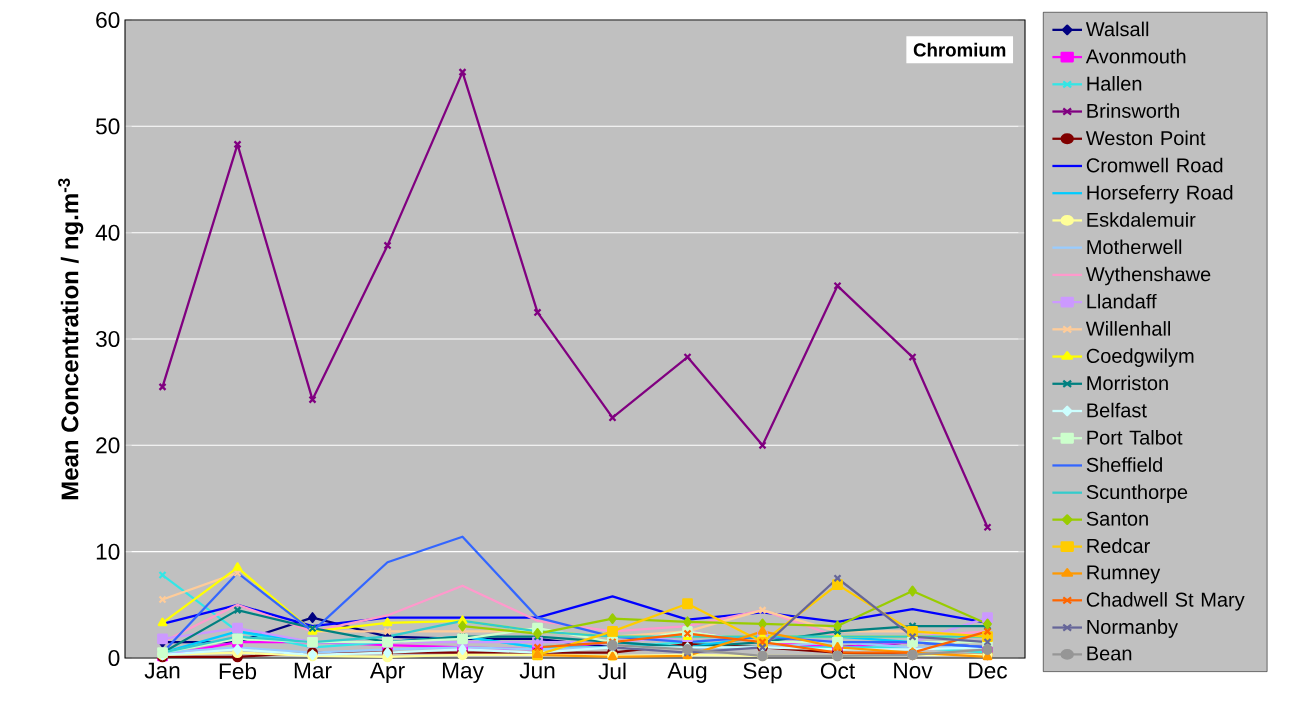 Image resolution: width=1306 pixels, height=727 pixels. I want to click on x-tick-label: Aug, so click(687, 672).